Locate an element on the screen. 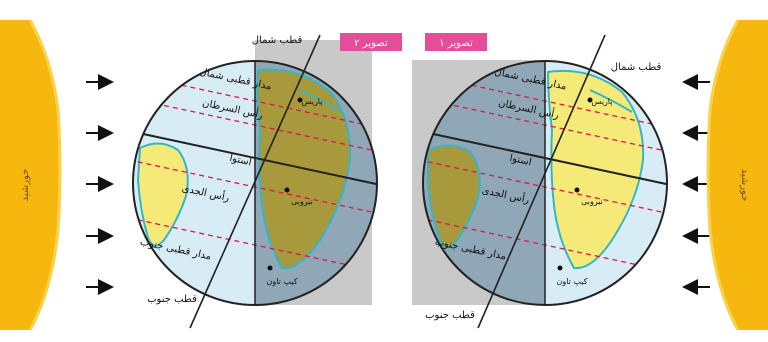 The width and height of the screenshot is (768, 342). badge-figure-2-label: تصویر ۲ is located at coordinates (371, 43).